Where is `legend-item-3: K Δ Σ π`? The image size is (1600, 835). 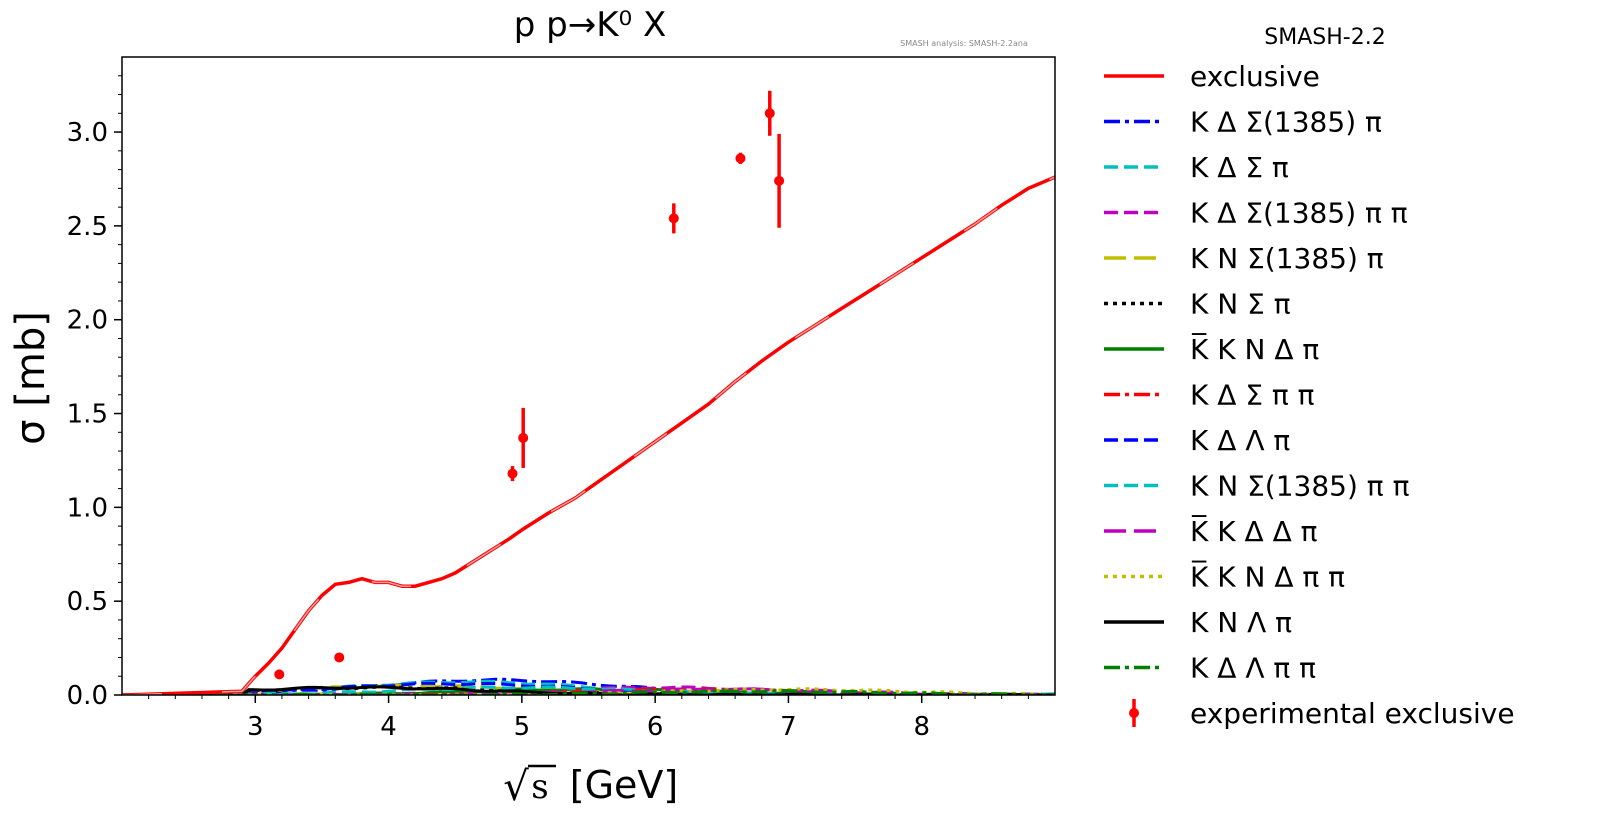 legend-item-3: K Δ Σ π is located at coordinates (1196, 167).